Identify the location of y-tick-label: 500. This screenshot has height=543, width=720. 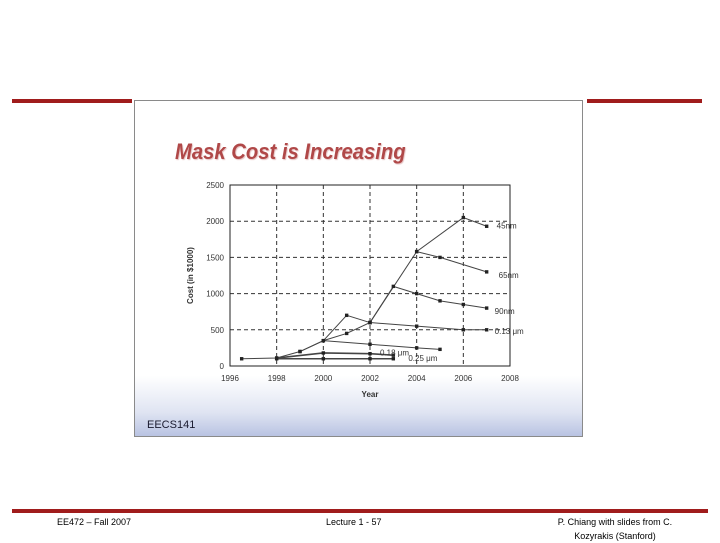
(218, 330).